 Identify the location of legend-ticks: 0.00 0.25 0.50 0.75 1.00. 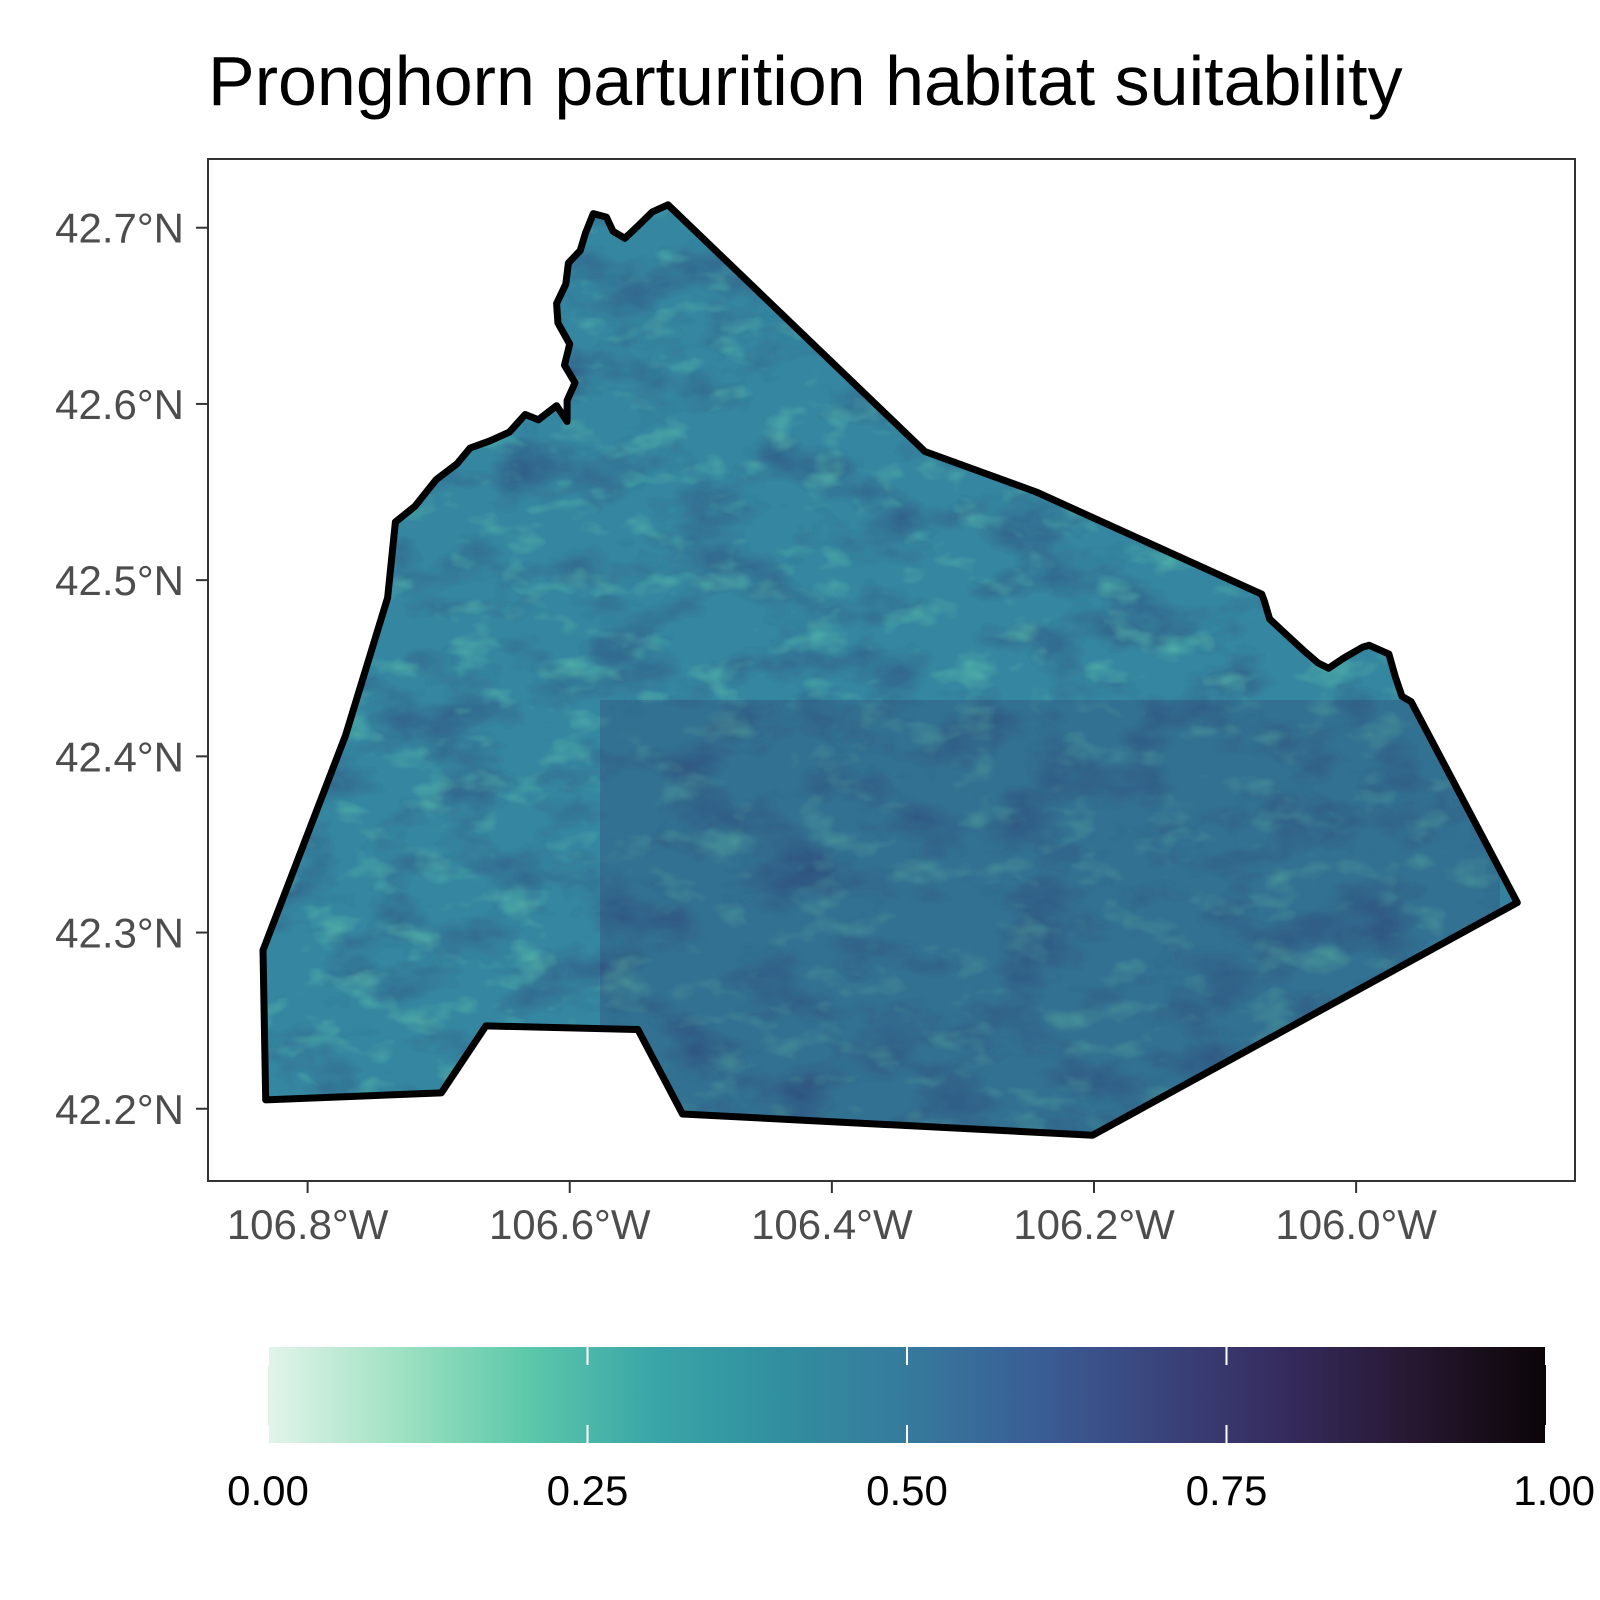
(911, 1430).